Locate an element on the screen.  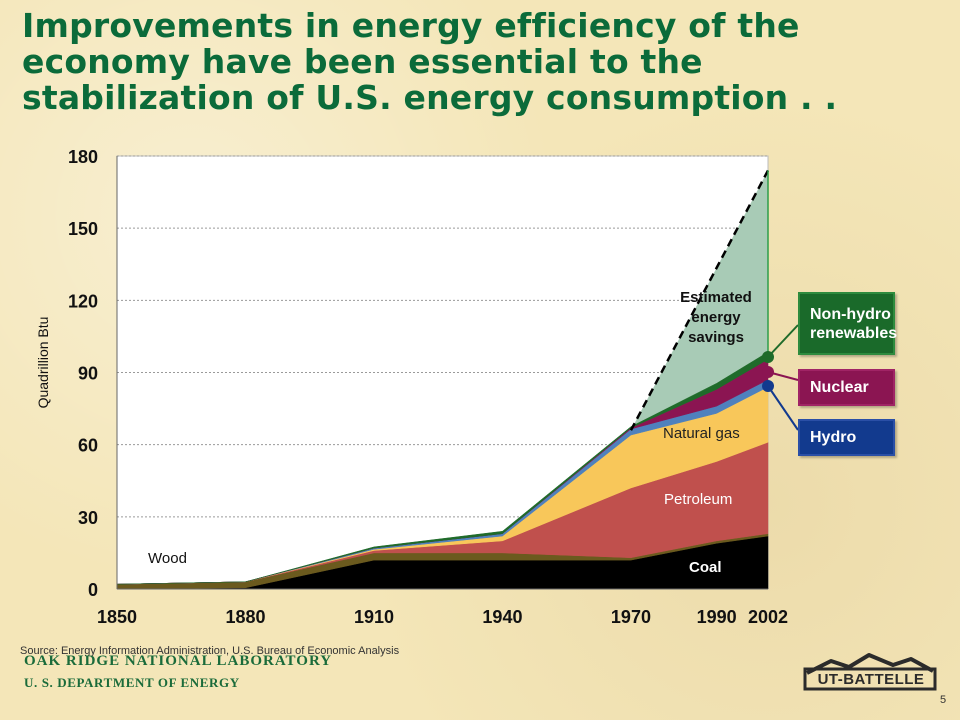
x-tick-label: 2002 is located at coordinates (768, 617).